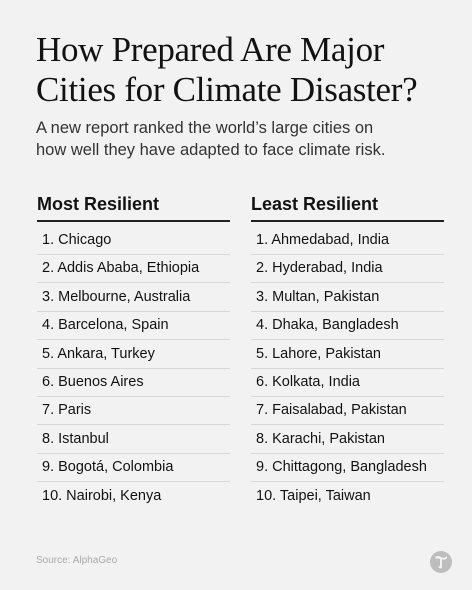 The height and width of the screenshot is (590, 472). Describe the element at coordinates (116, 296) in the screenshot. I see `list-item: 3. Melbourne, Australia` at that location.